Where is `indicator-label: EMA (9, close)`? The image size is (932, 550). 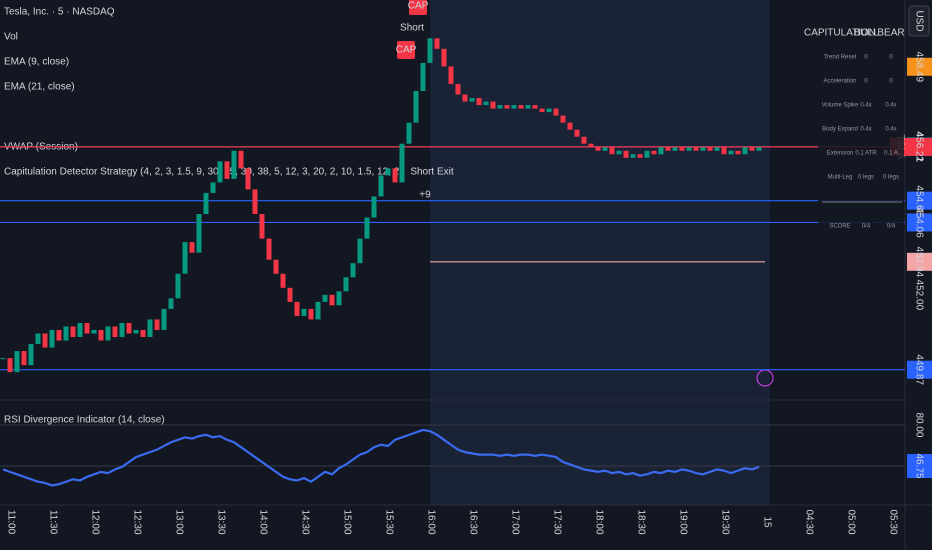
indicator-label: EMA (9, close) is located at coordinates (36, 62).